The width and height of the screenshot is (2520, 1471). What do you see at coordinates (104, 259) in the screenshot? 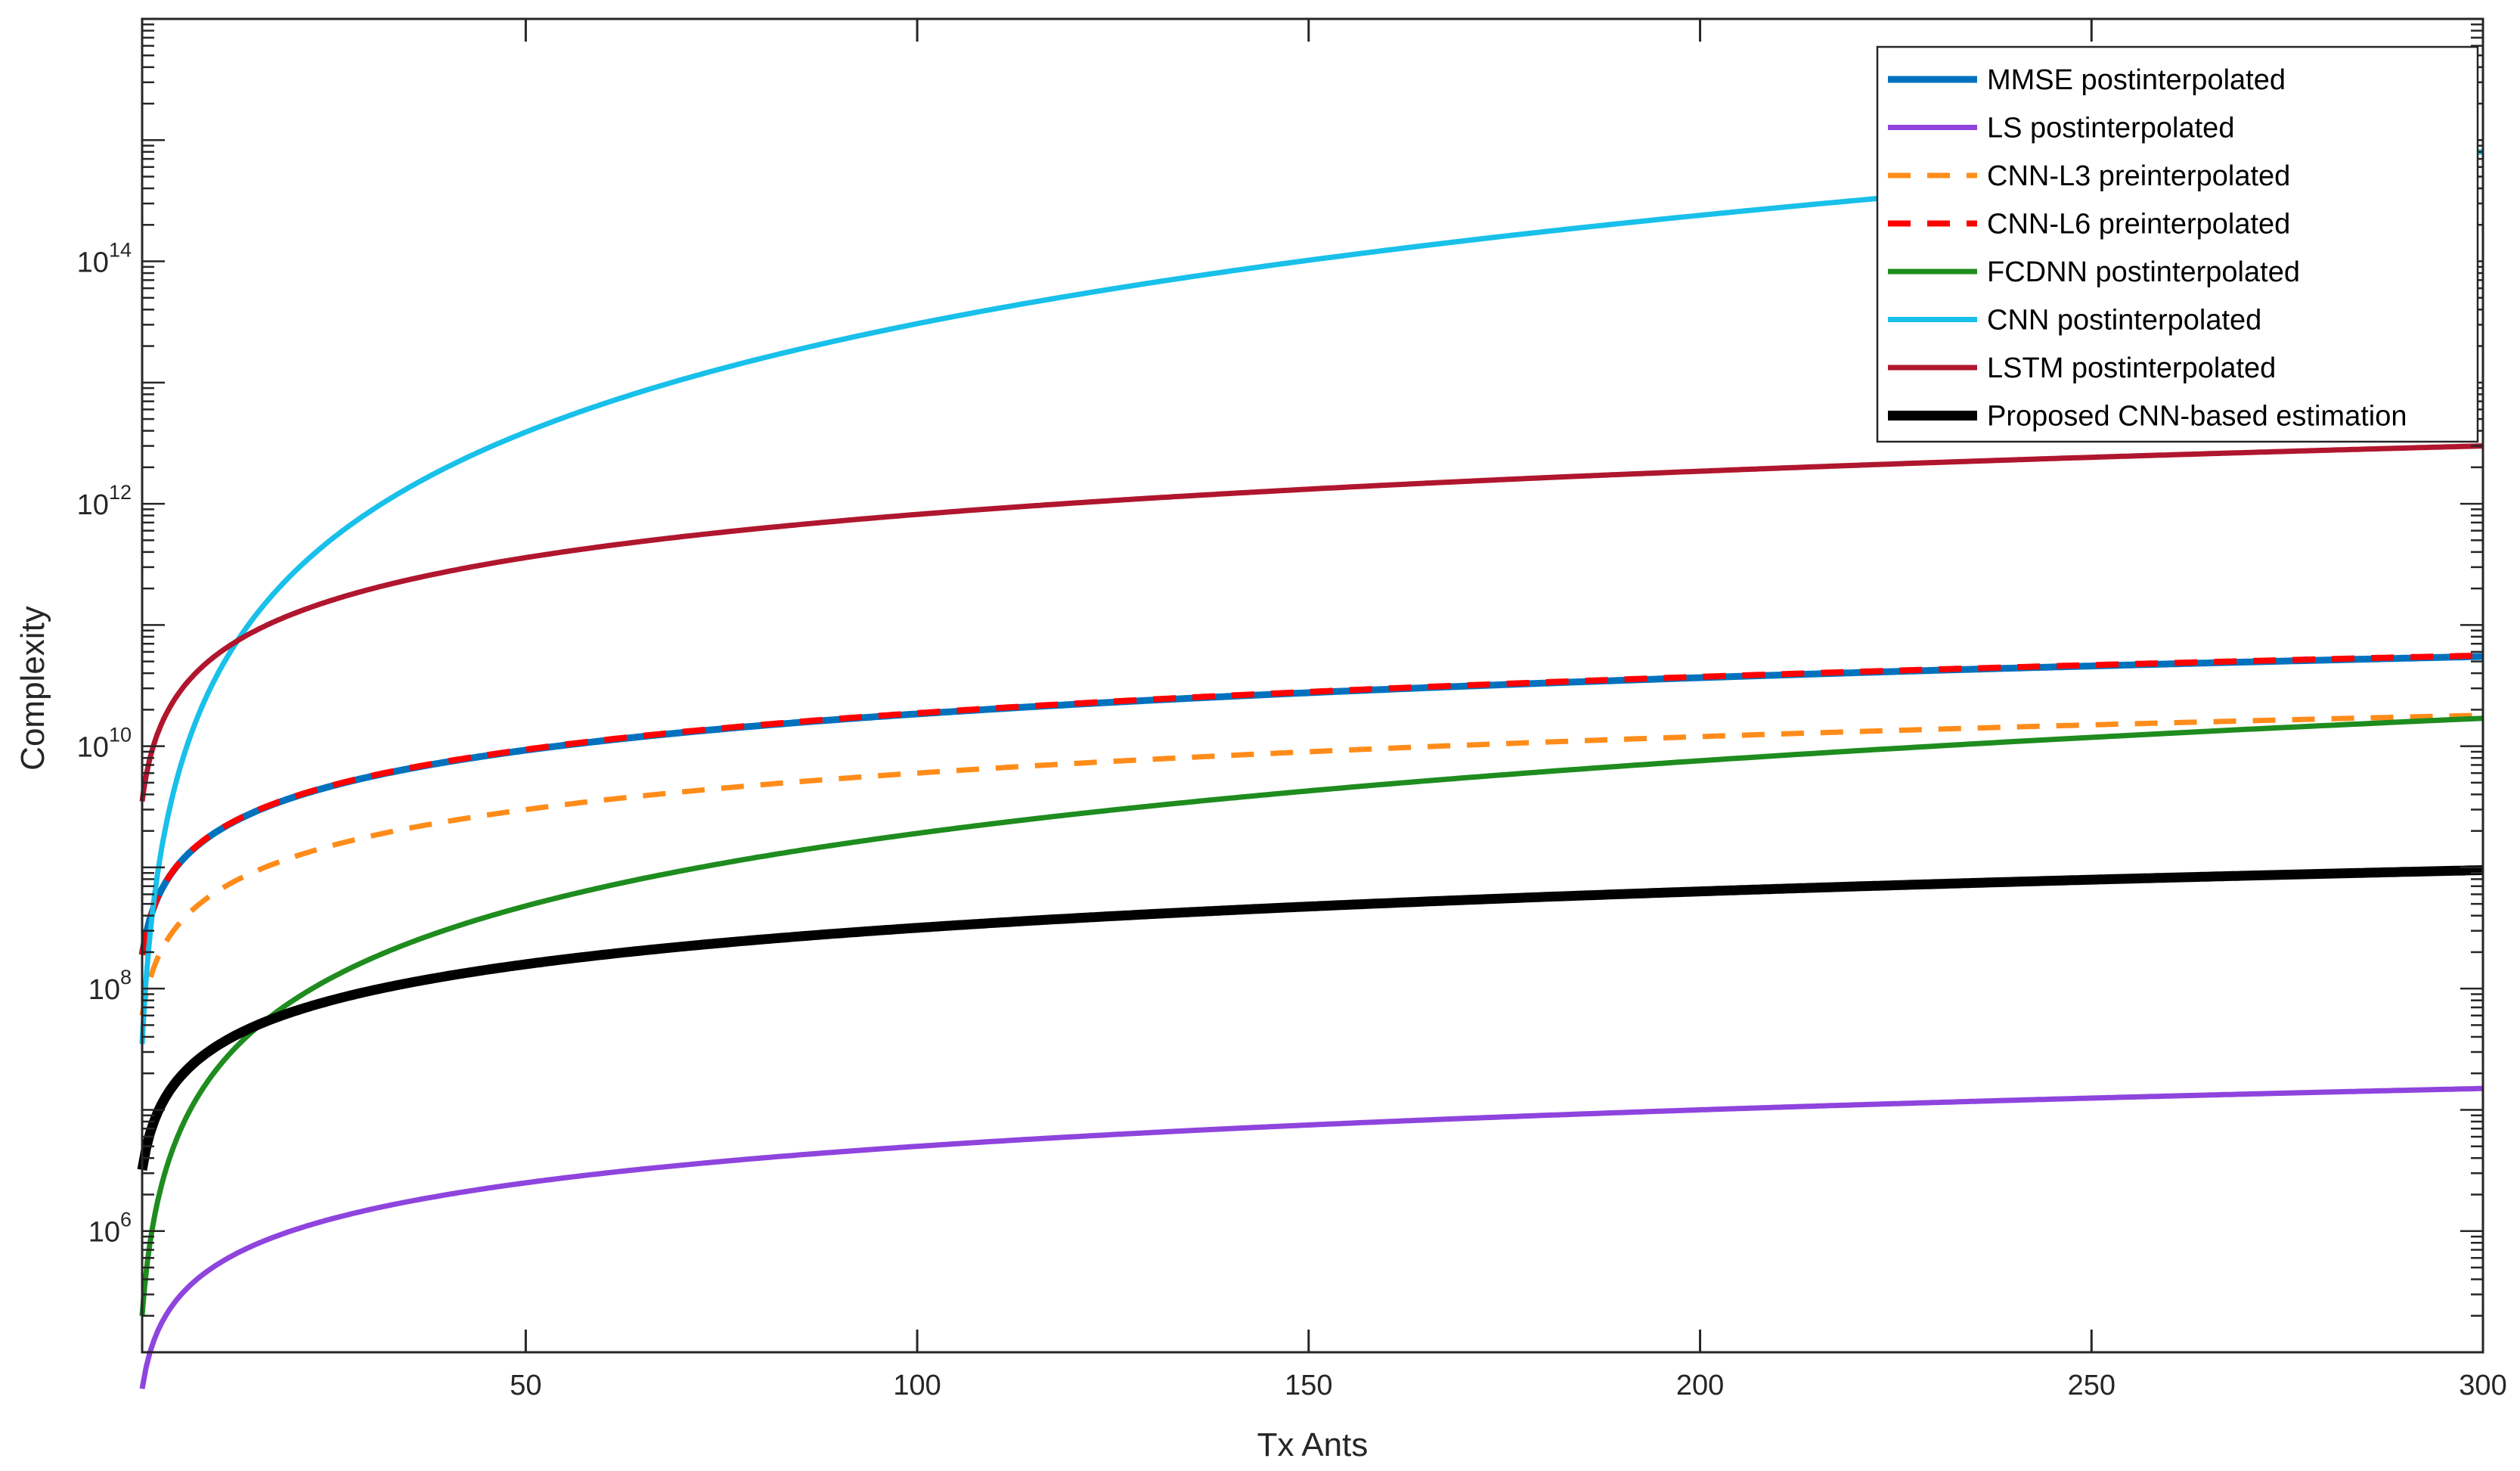
I see `y-tick-label: 10¹⁴` at bounding box center [104, 259].